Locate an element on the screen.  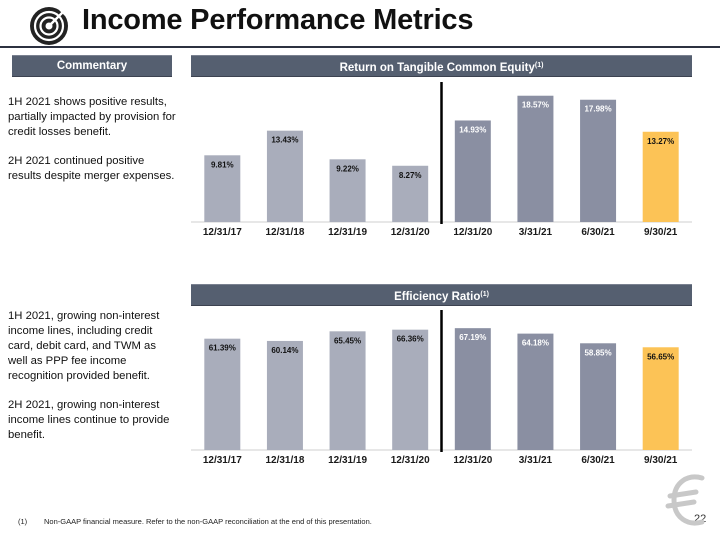
title-rule is located at coordinates (360, 47).